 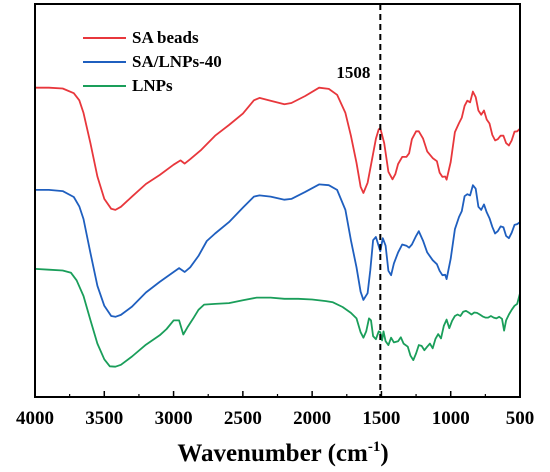 I want to click on x-tick-label: 4000, so click(x=35, y=418).